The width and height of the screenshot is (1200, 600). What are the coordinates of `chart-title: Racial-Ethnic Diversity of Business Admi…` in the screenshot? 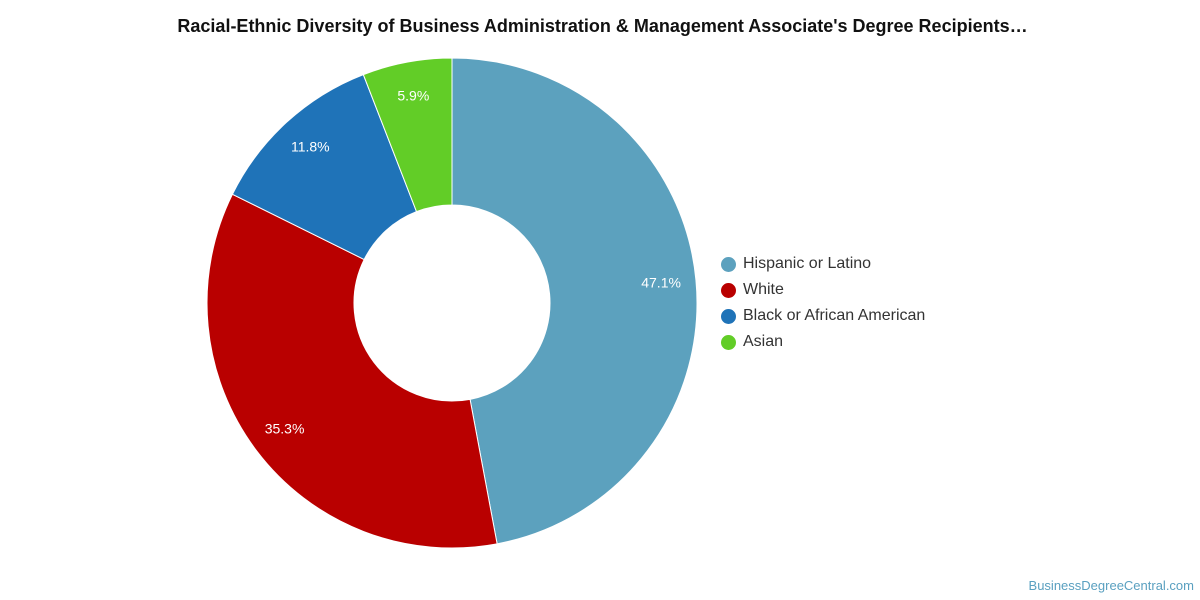 It's located at (602, 26).